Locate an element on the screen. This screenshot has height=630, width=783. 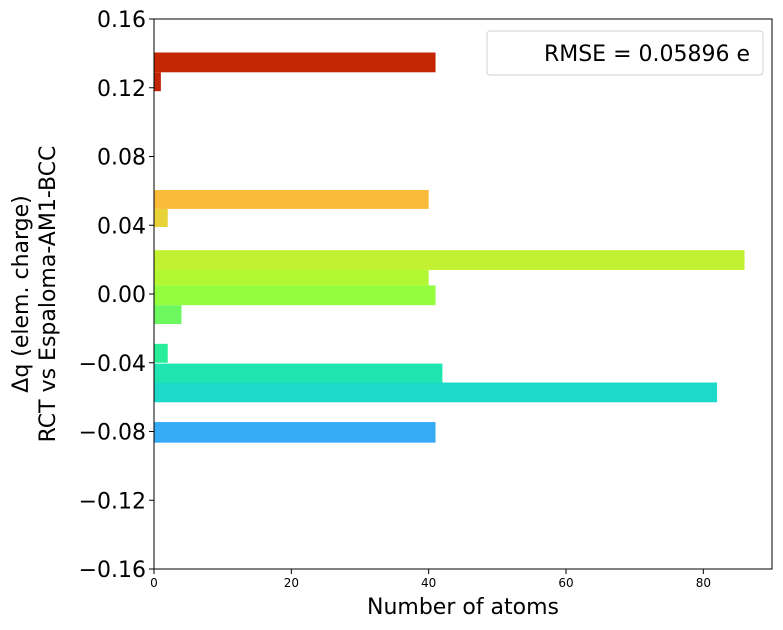
x-tick-label: 0 is located at coordinates (154, 583).